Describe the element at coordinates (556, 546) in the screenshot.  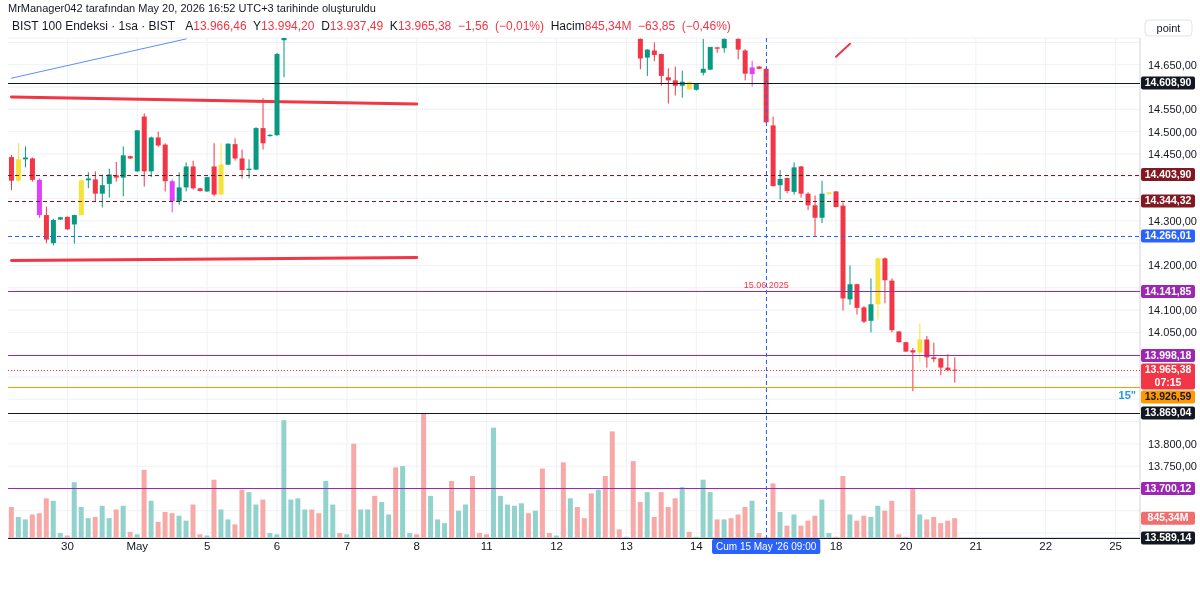
I see `x-tick-label: 12` at that location.